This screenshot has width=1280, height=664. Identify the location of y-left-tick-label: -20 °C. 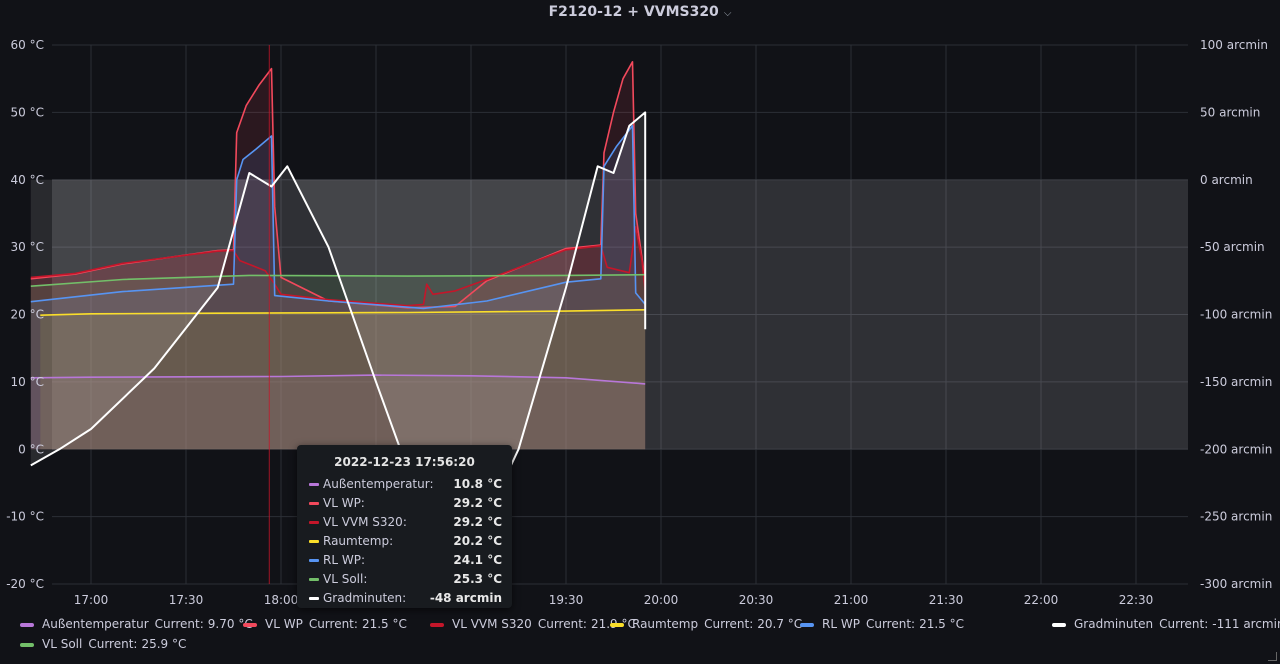
(25, 584).